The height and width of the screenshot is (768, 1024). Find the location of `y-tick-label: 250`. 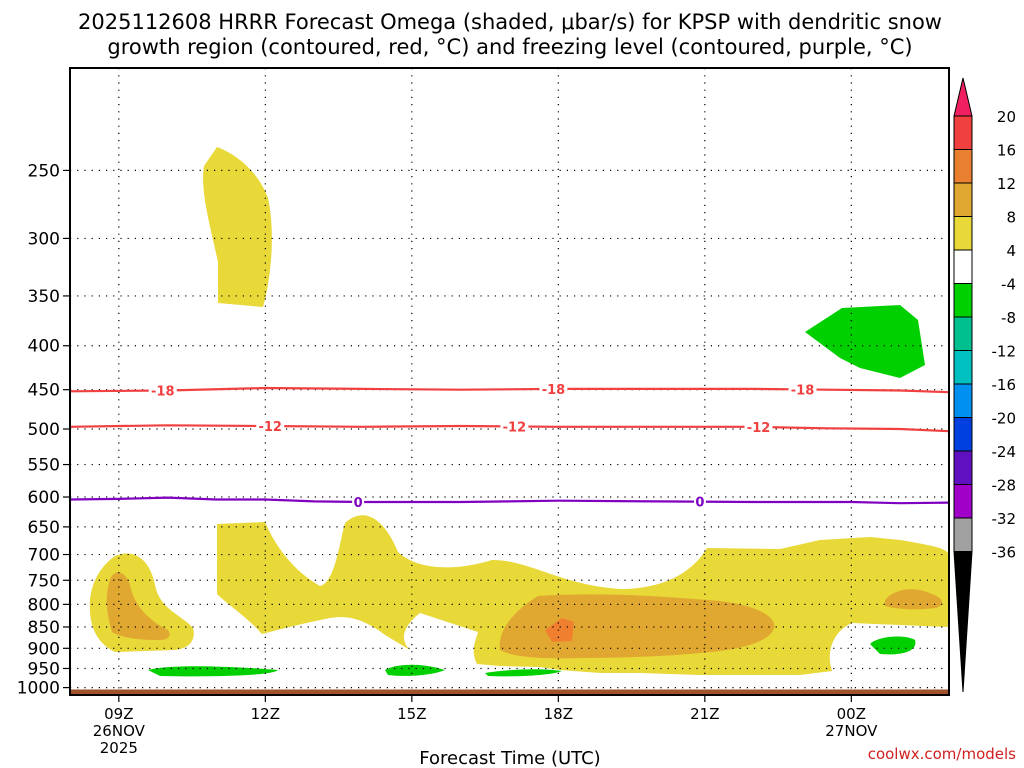

y-tick-label: 250 is located at coordinates (44, 171).